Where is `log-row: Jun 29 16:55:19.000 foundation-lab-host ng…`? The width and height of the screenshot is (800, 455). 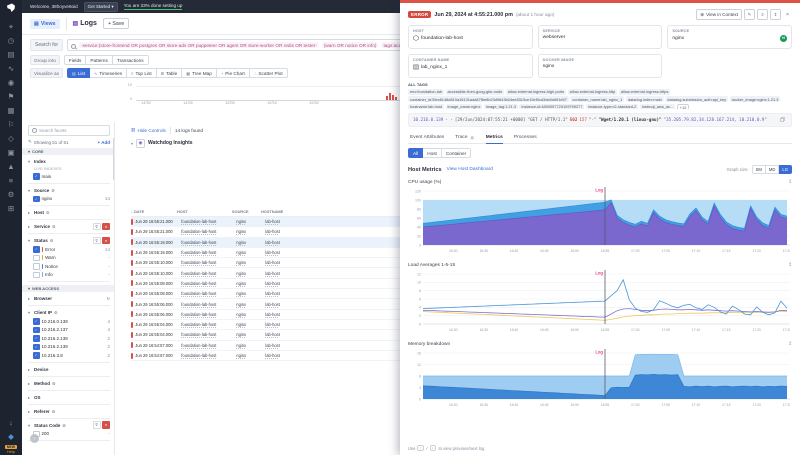 log-row: Jun 29 16:55:19.000 foundation-lab-host ng… is located at coordinates (296, 242).